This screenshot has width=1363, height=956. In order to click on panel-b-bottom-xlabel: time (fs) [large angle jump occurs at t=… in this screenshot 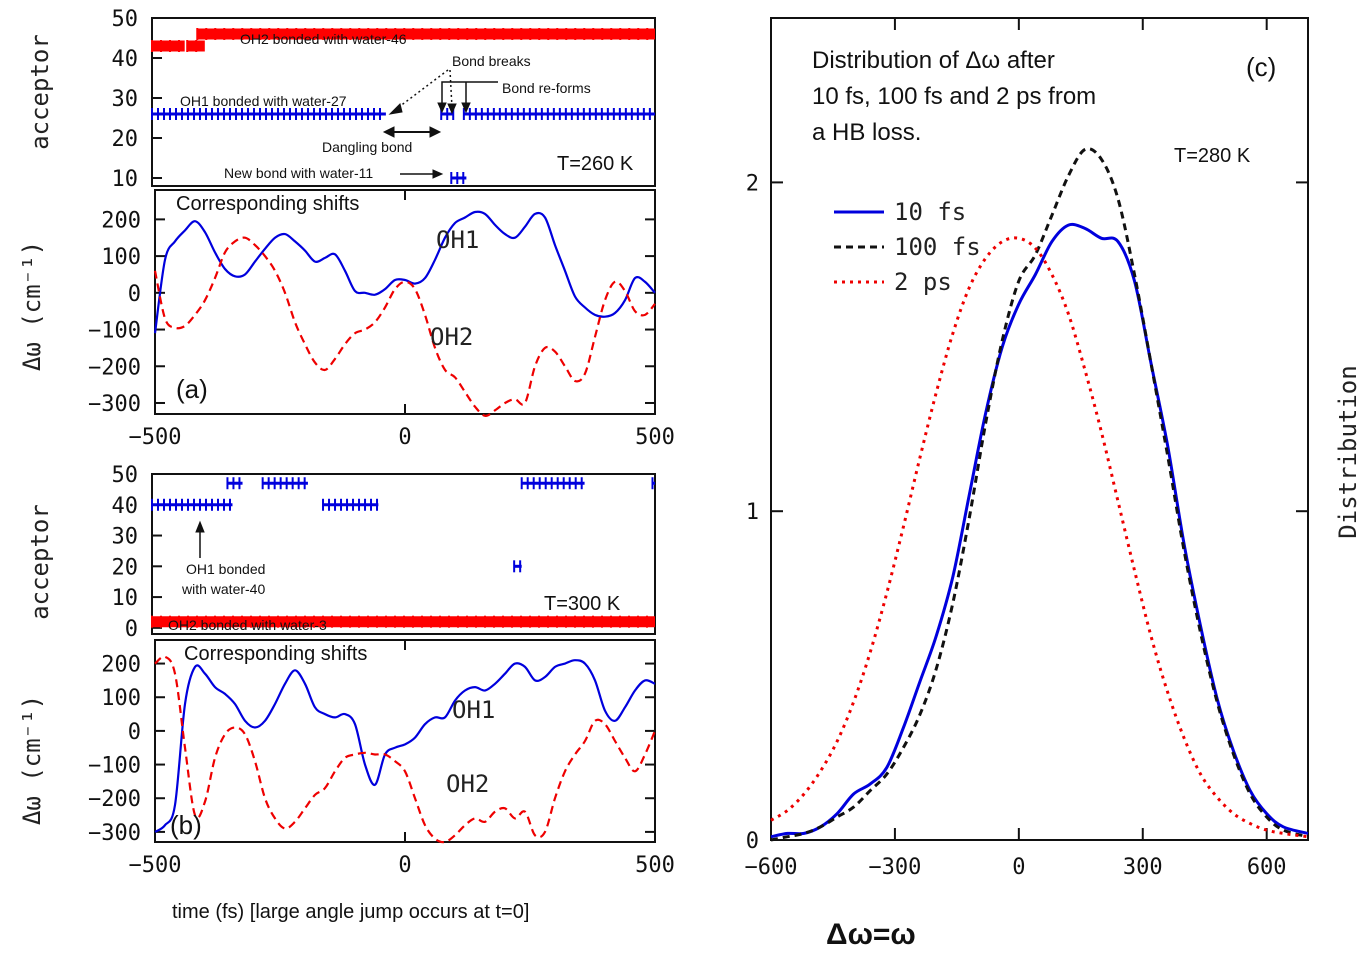, I will do `click(350, 912)`.